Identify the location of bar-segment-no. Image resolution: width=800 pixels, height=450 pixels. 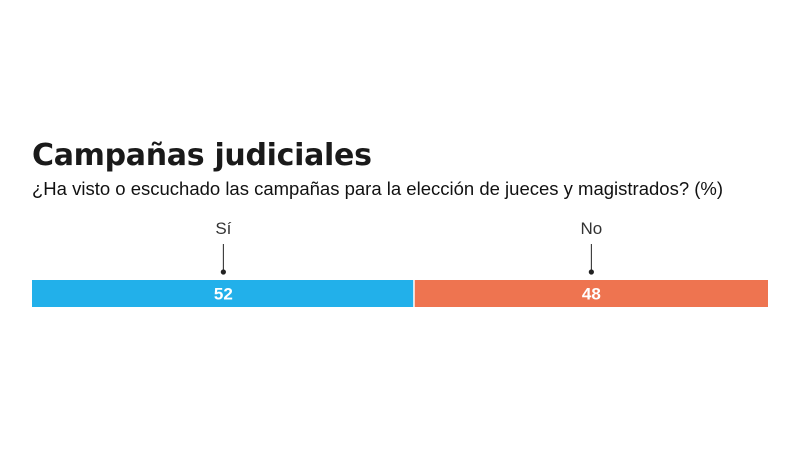
(591, 293).